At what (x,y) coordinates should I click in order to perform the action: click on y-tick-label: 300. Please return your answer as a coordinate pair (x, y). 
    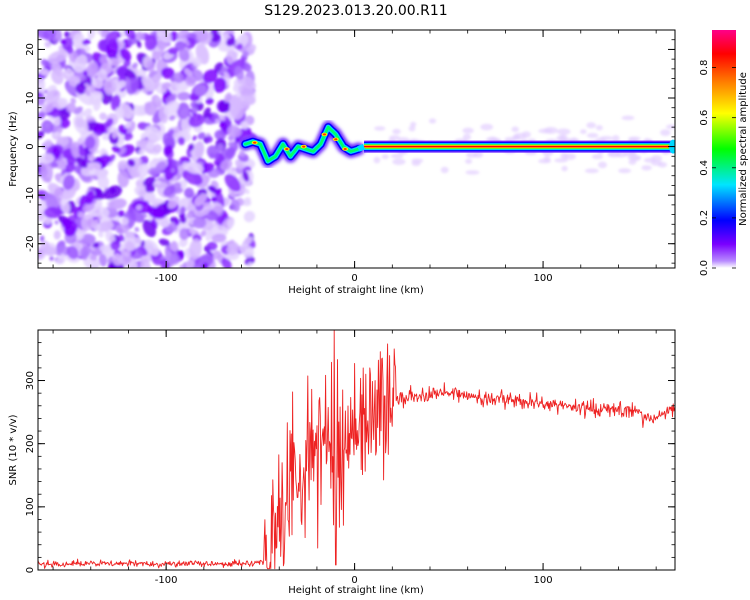
    Looking at the image, I should click on (30, 380).